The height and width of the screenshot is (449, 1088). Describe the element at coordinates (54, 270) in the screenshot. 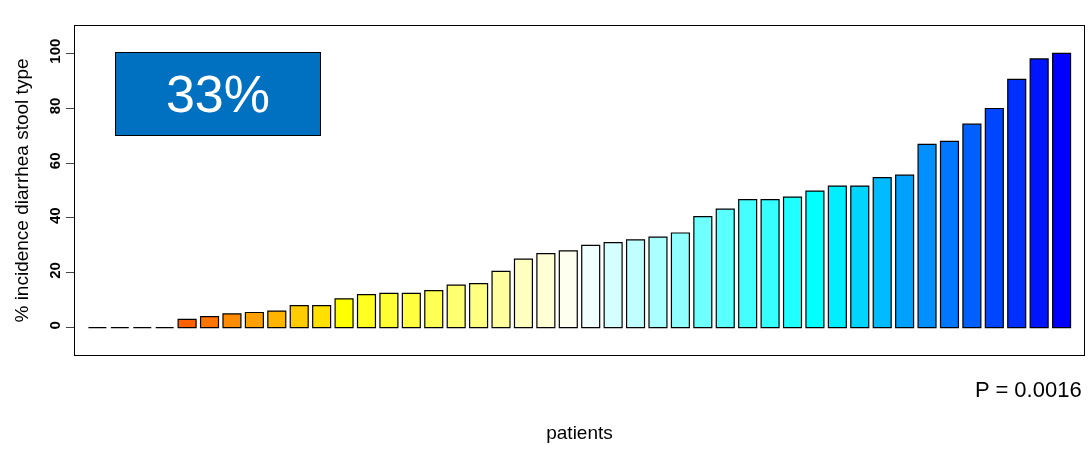

I see `y-tick-label: 20` at that location.